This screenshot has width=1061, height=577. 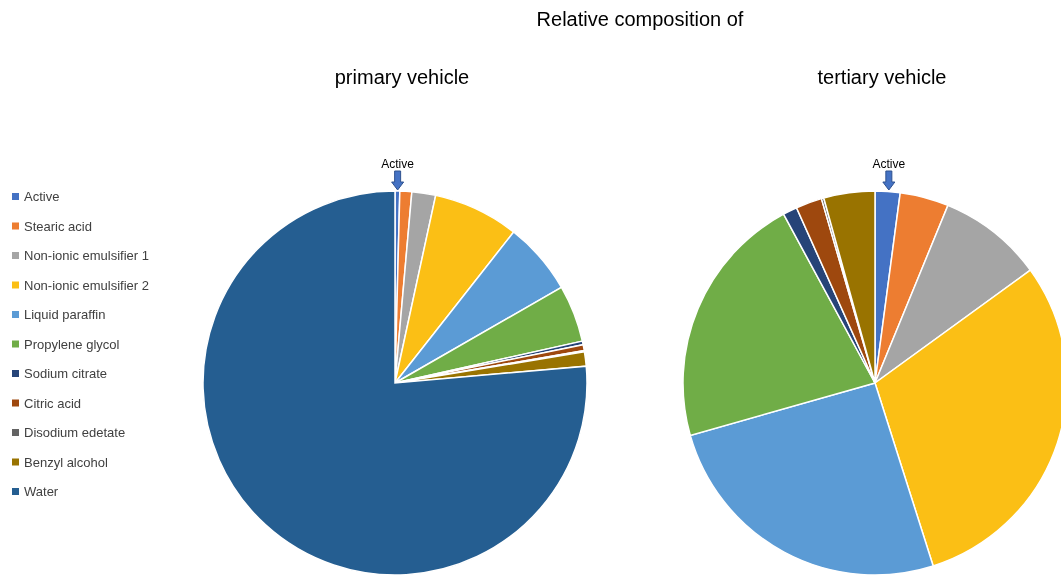 I want to click on legend-label: Stearic acid, so click(x=58, y=226).